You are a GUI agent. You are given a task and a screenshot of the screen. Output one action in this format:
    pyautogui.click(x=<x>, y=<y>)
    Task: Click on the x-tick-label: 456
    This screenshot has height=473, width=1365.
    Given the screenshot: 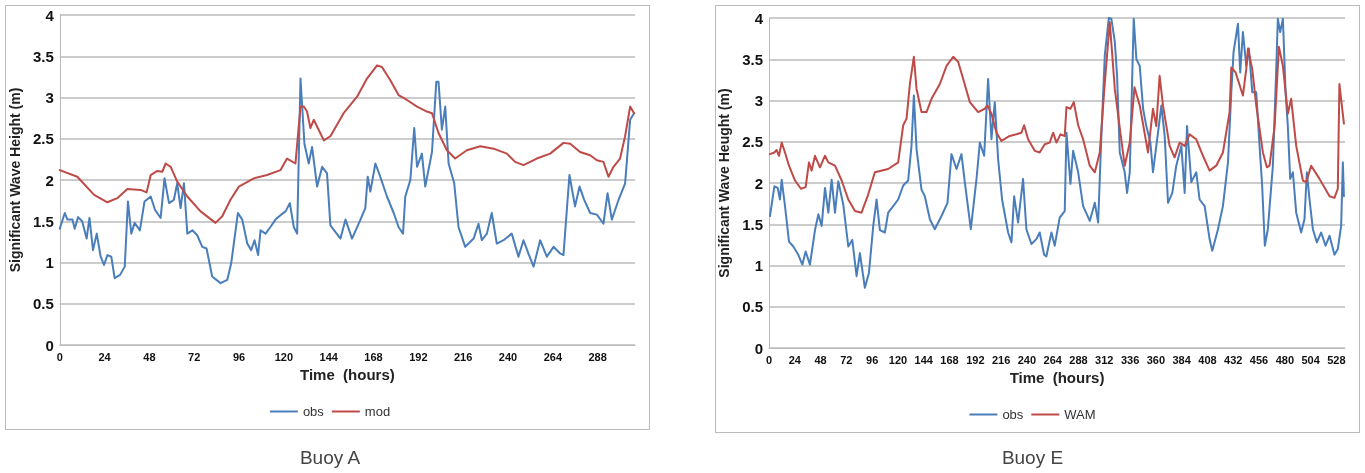 What is the action you would take?
    pyautogui.click(x=1259, y=359)
    